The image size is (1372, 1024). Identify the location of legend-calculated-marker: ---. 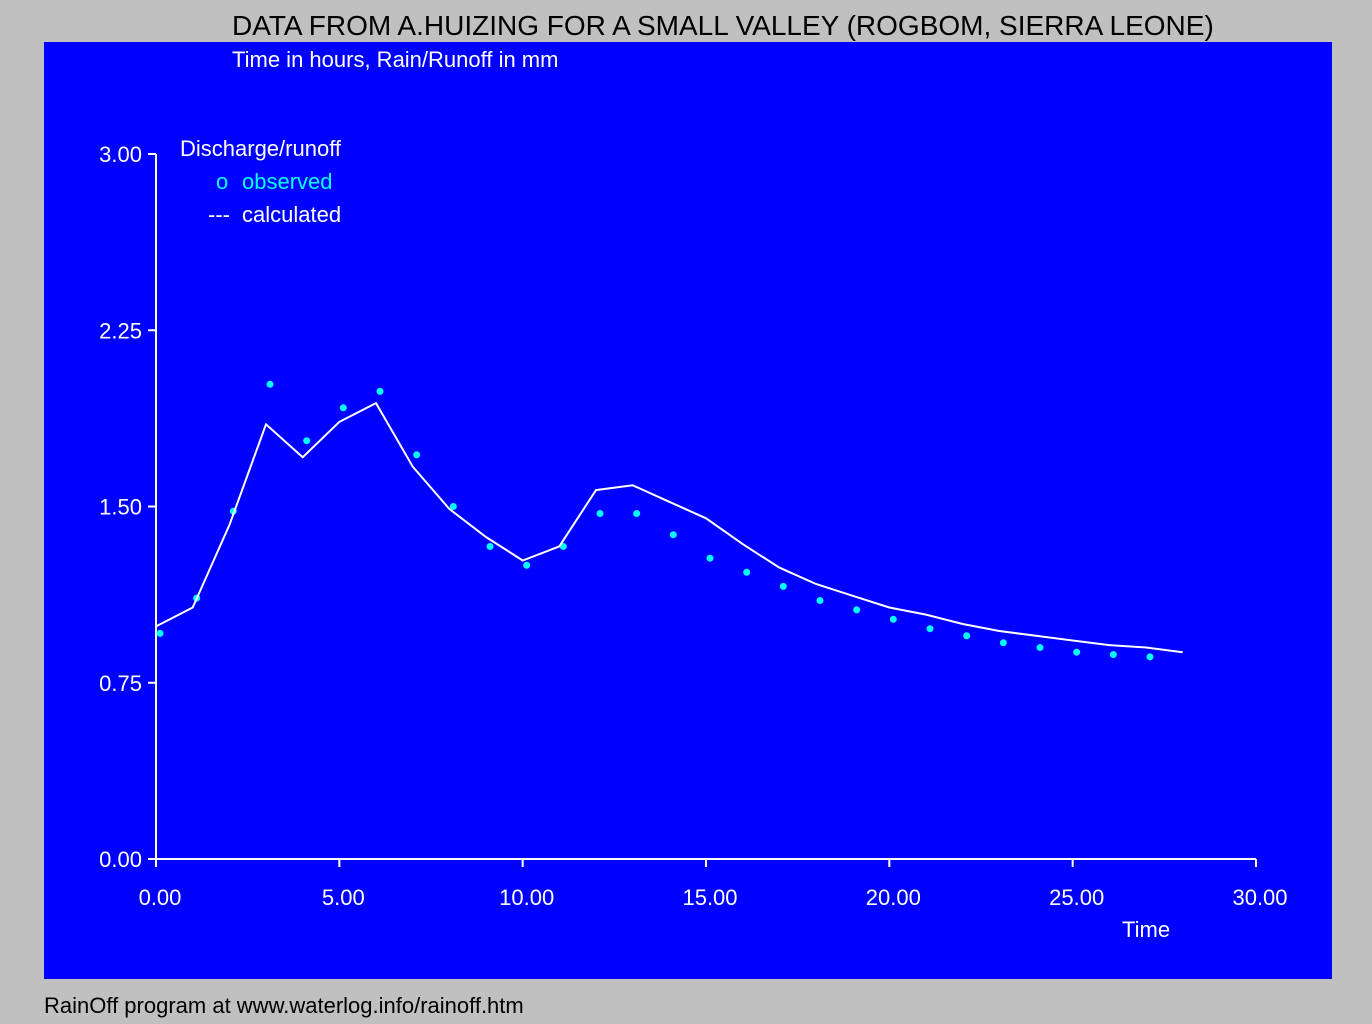
(219, 214).